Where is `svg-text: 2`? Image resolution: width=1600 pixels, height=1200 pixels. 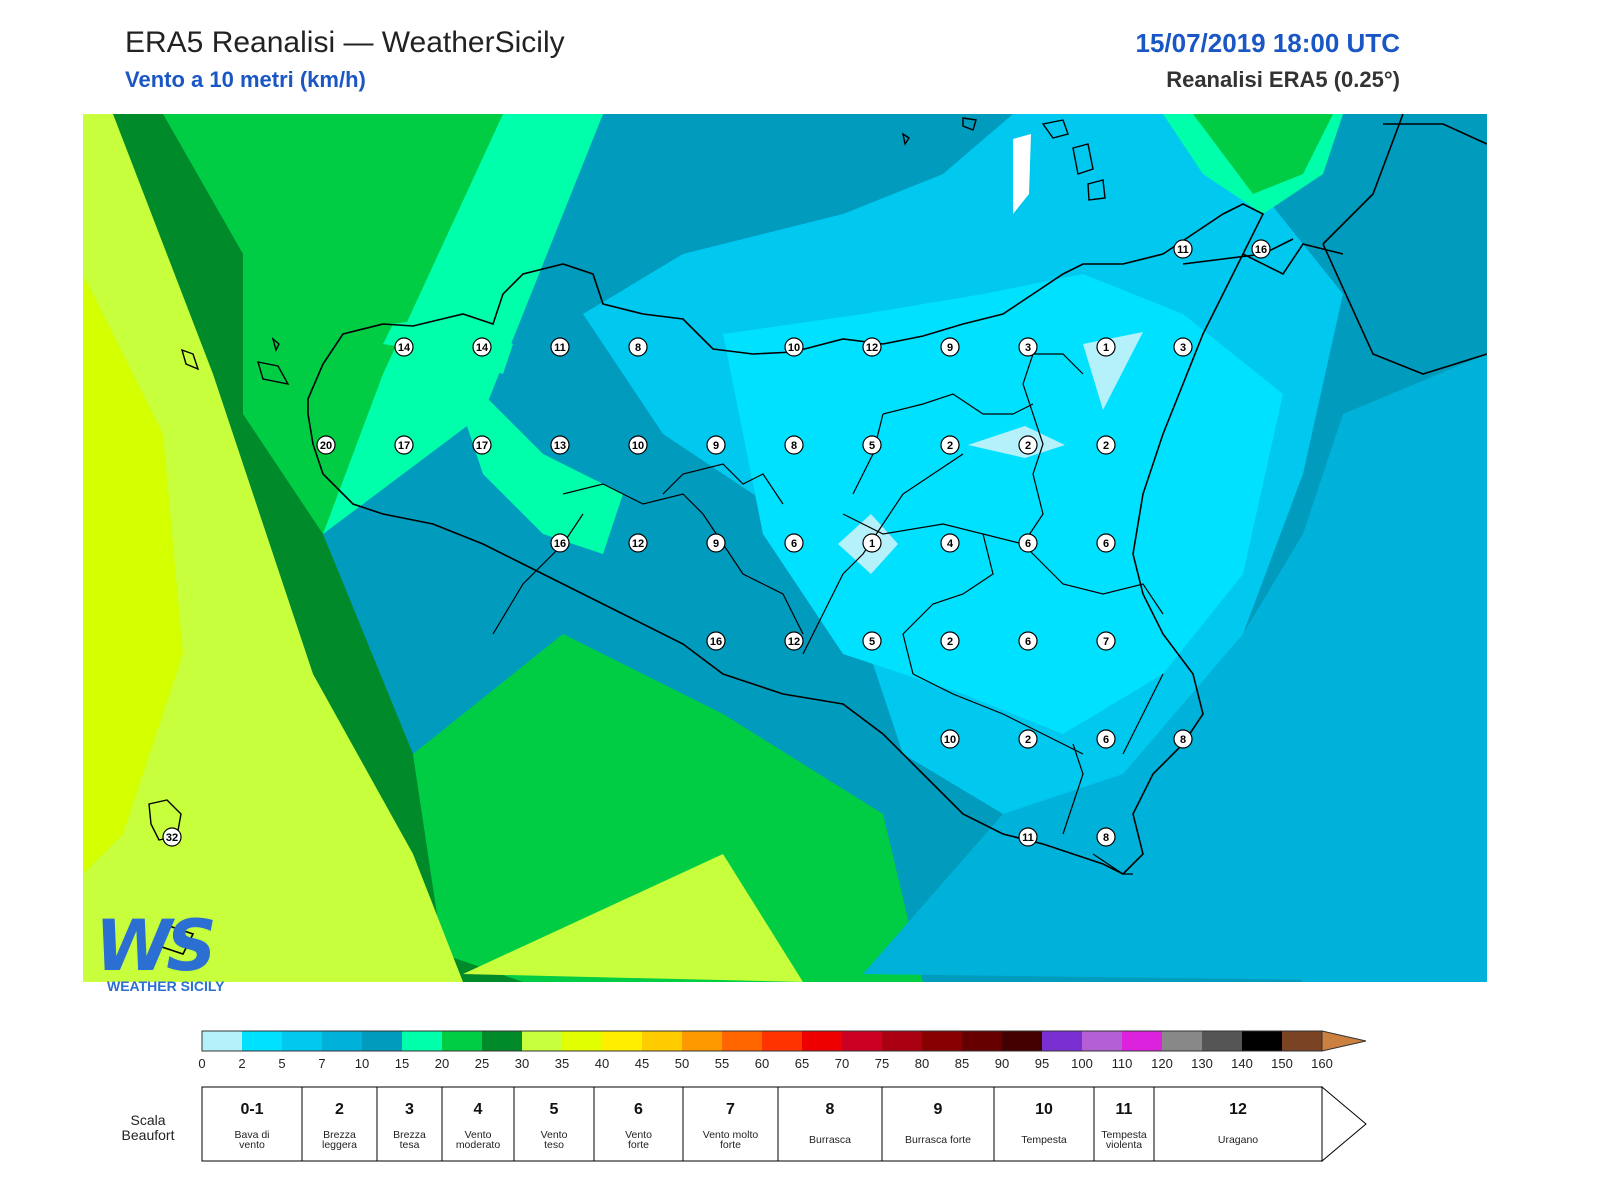
svg-text: 2 is located at coordinates (1106, 446).